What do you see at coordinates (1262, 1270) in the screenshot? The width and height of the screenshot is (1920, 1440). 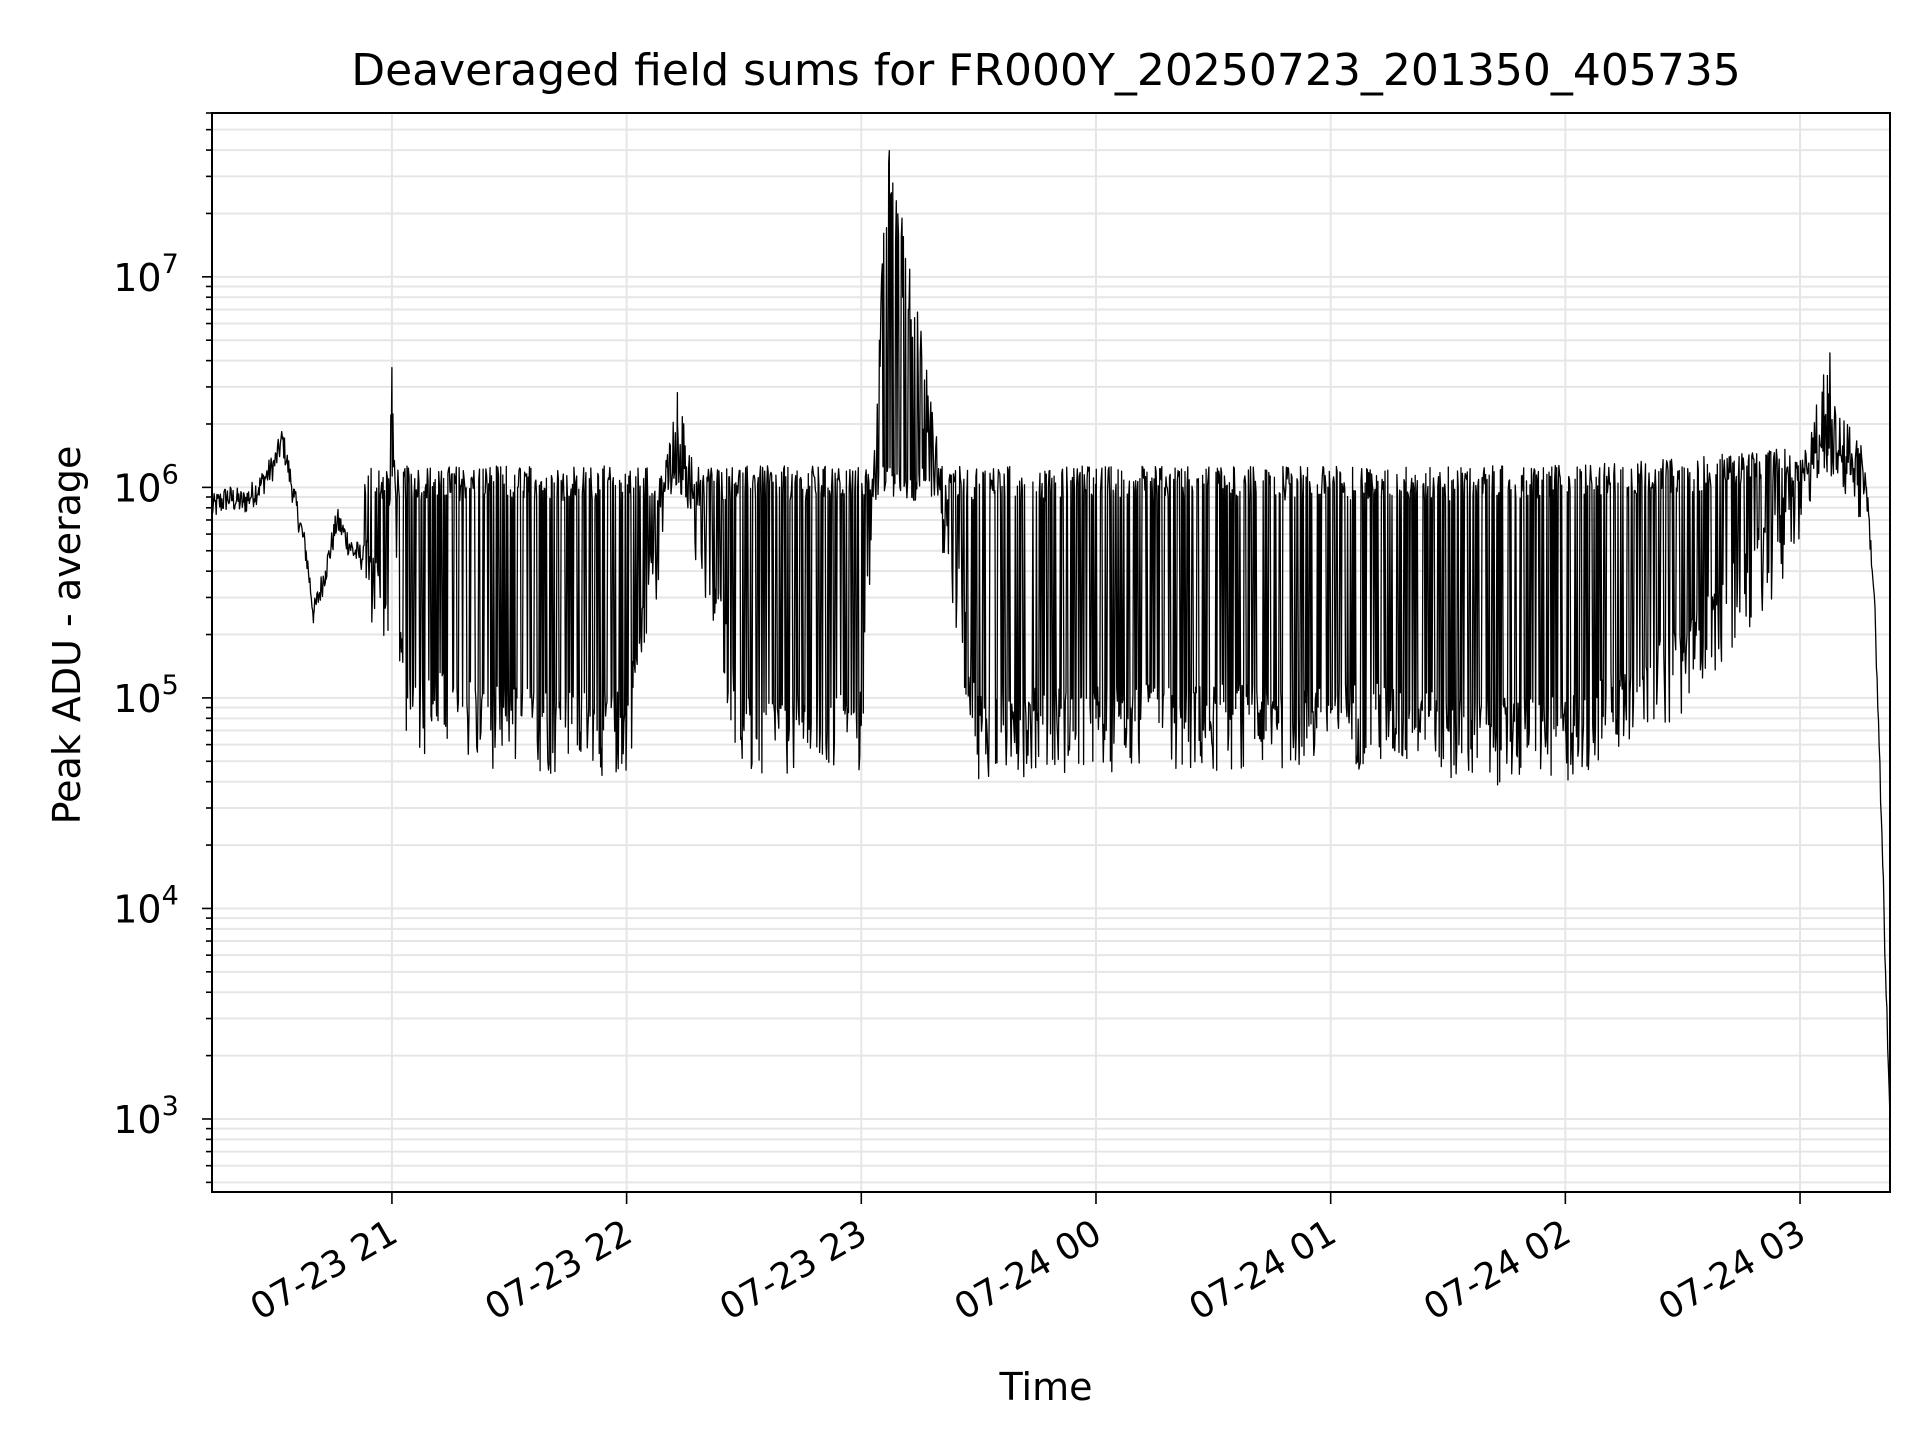 I see `x-tick-label: 07-24 01` at bounding box center [1262, 1270].